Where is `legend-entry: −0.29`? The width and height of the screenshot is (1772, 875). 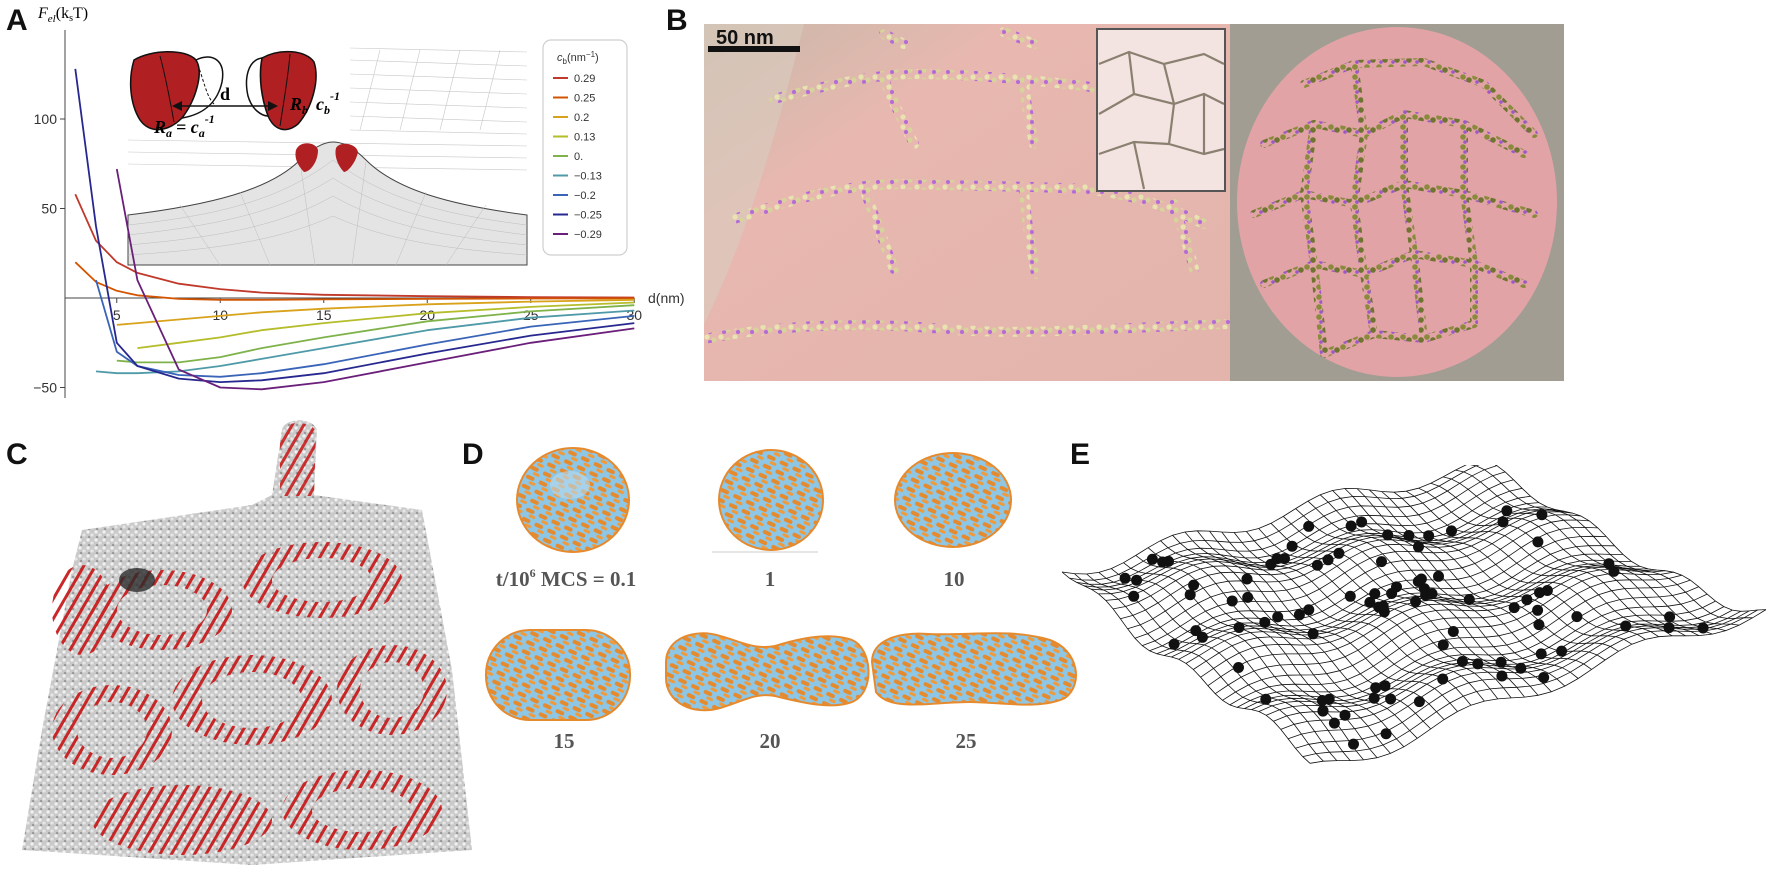 legend-entry: −0.29 is located at coordinates (588, 235).